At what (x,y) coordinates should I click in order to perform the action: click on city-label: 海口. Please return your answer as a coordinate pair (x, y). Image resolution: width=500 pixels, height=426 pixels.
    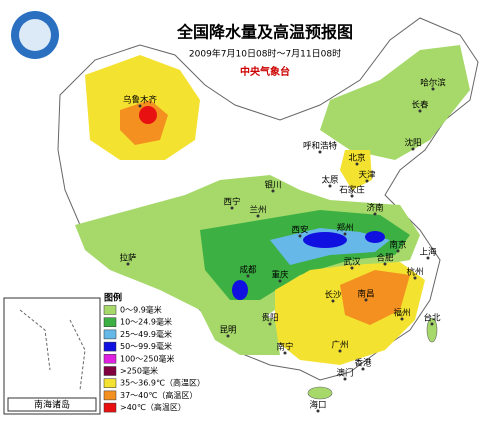
    Looking at the image, I should click on (317, 405).